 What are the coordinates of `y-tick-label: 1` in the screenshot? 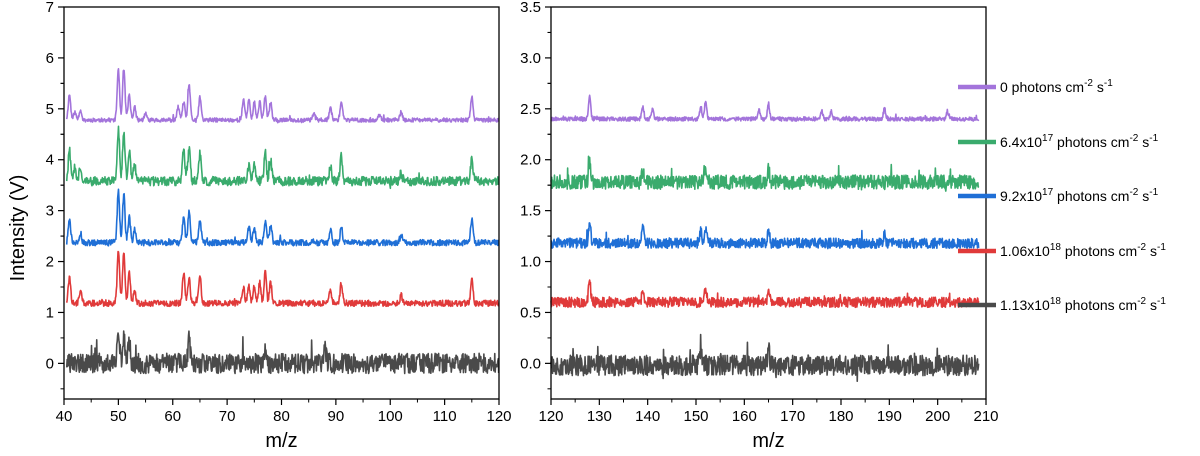 It's located at (50, 312).